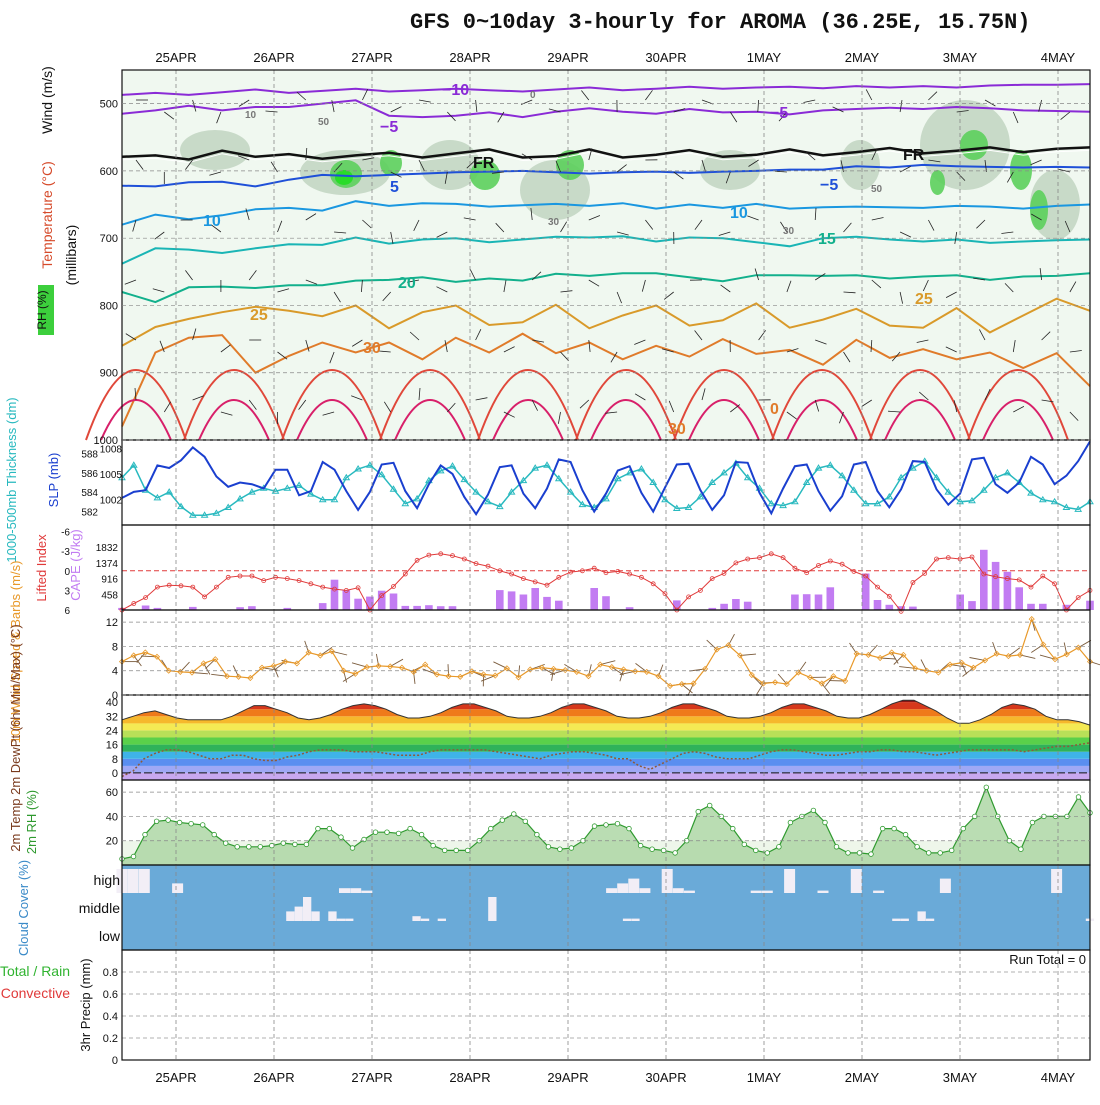  I want to click on y-axis-label-cape: CAPE (J/kg), so click(75, 565).